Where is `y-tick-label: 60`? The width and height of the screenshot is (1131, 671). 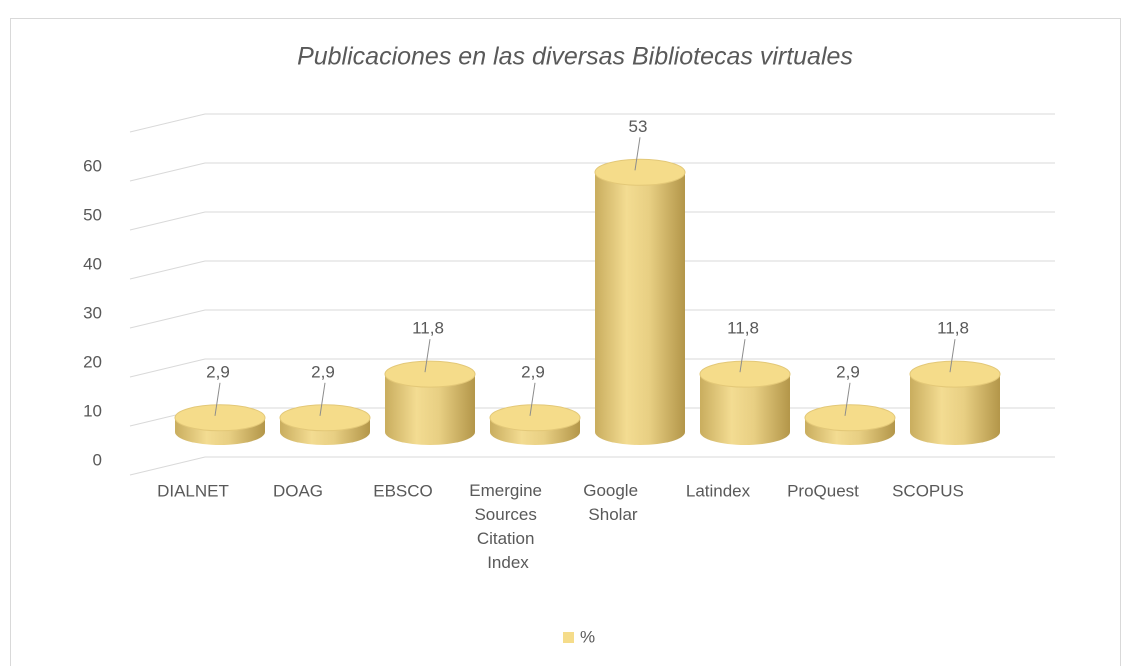 y-tick-label: 60 is located at coordinates (92, 165).